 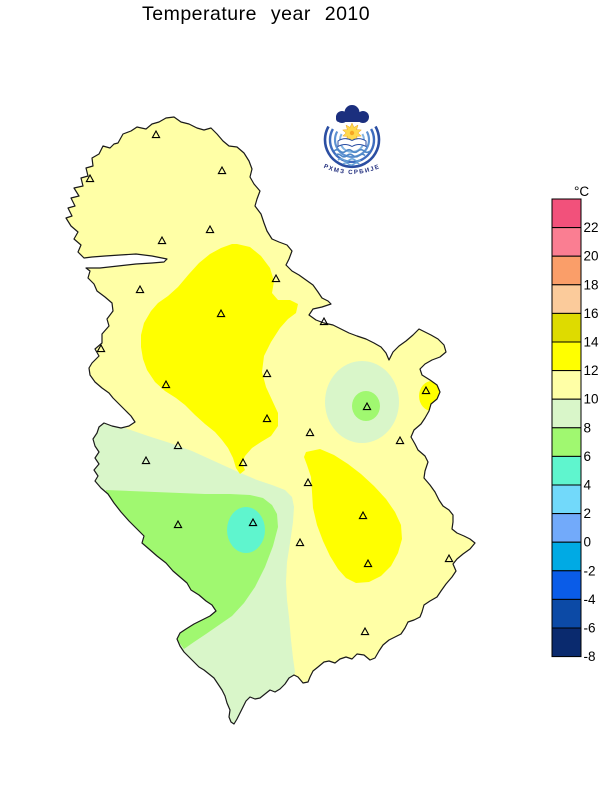 I want to click on legend-tick-label: 16, so click(x=591, y=313).